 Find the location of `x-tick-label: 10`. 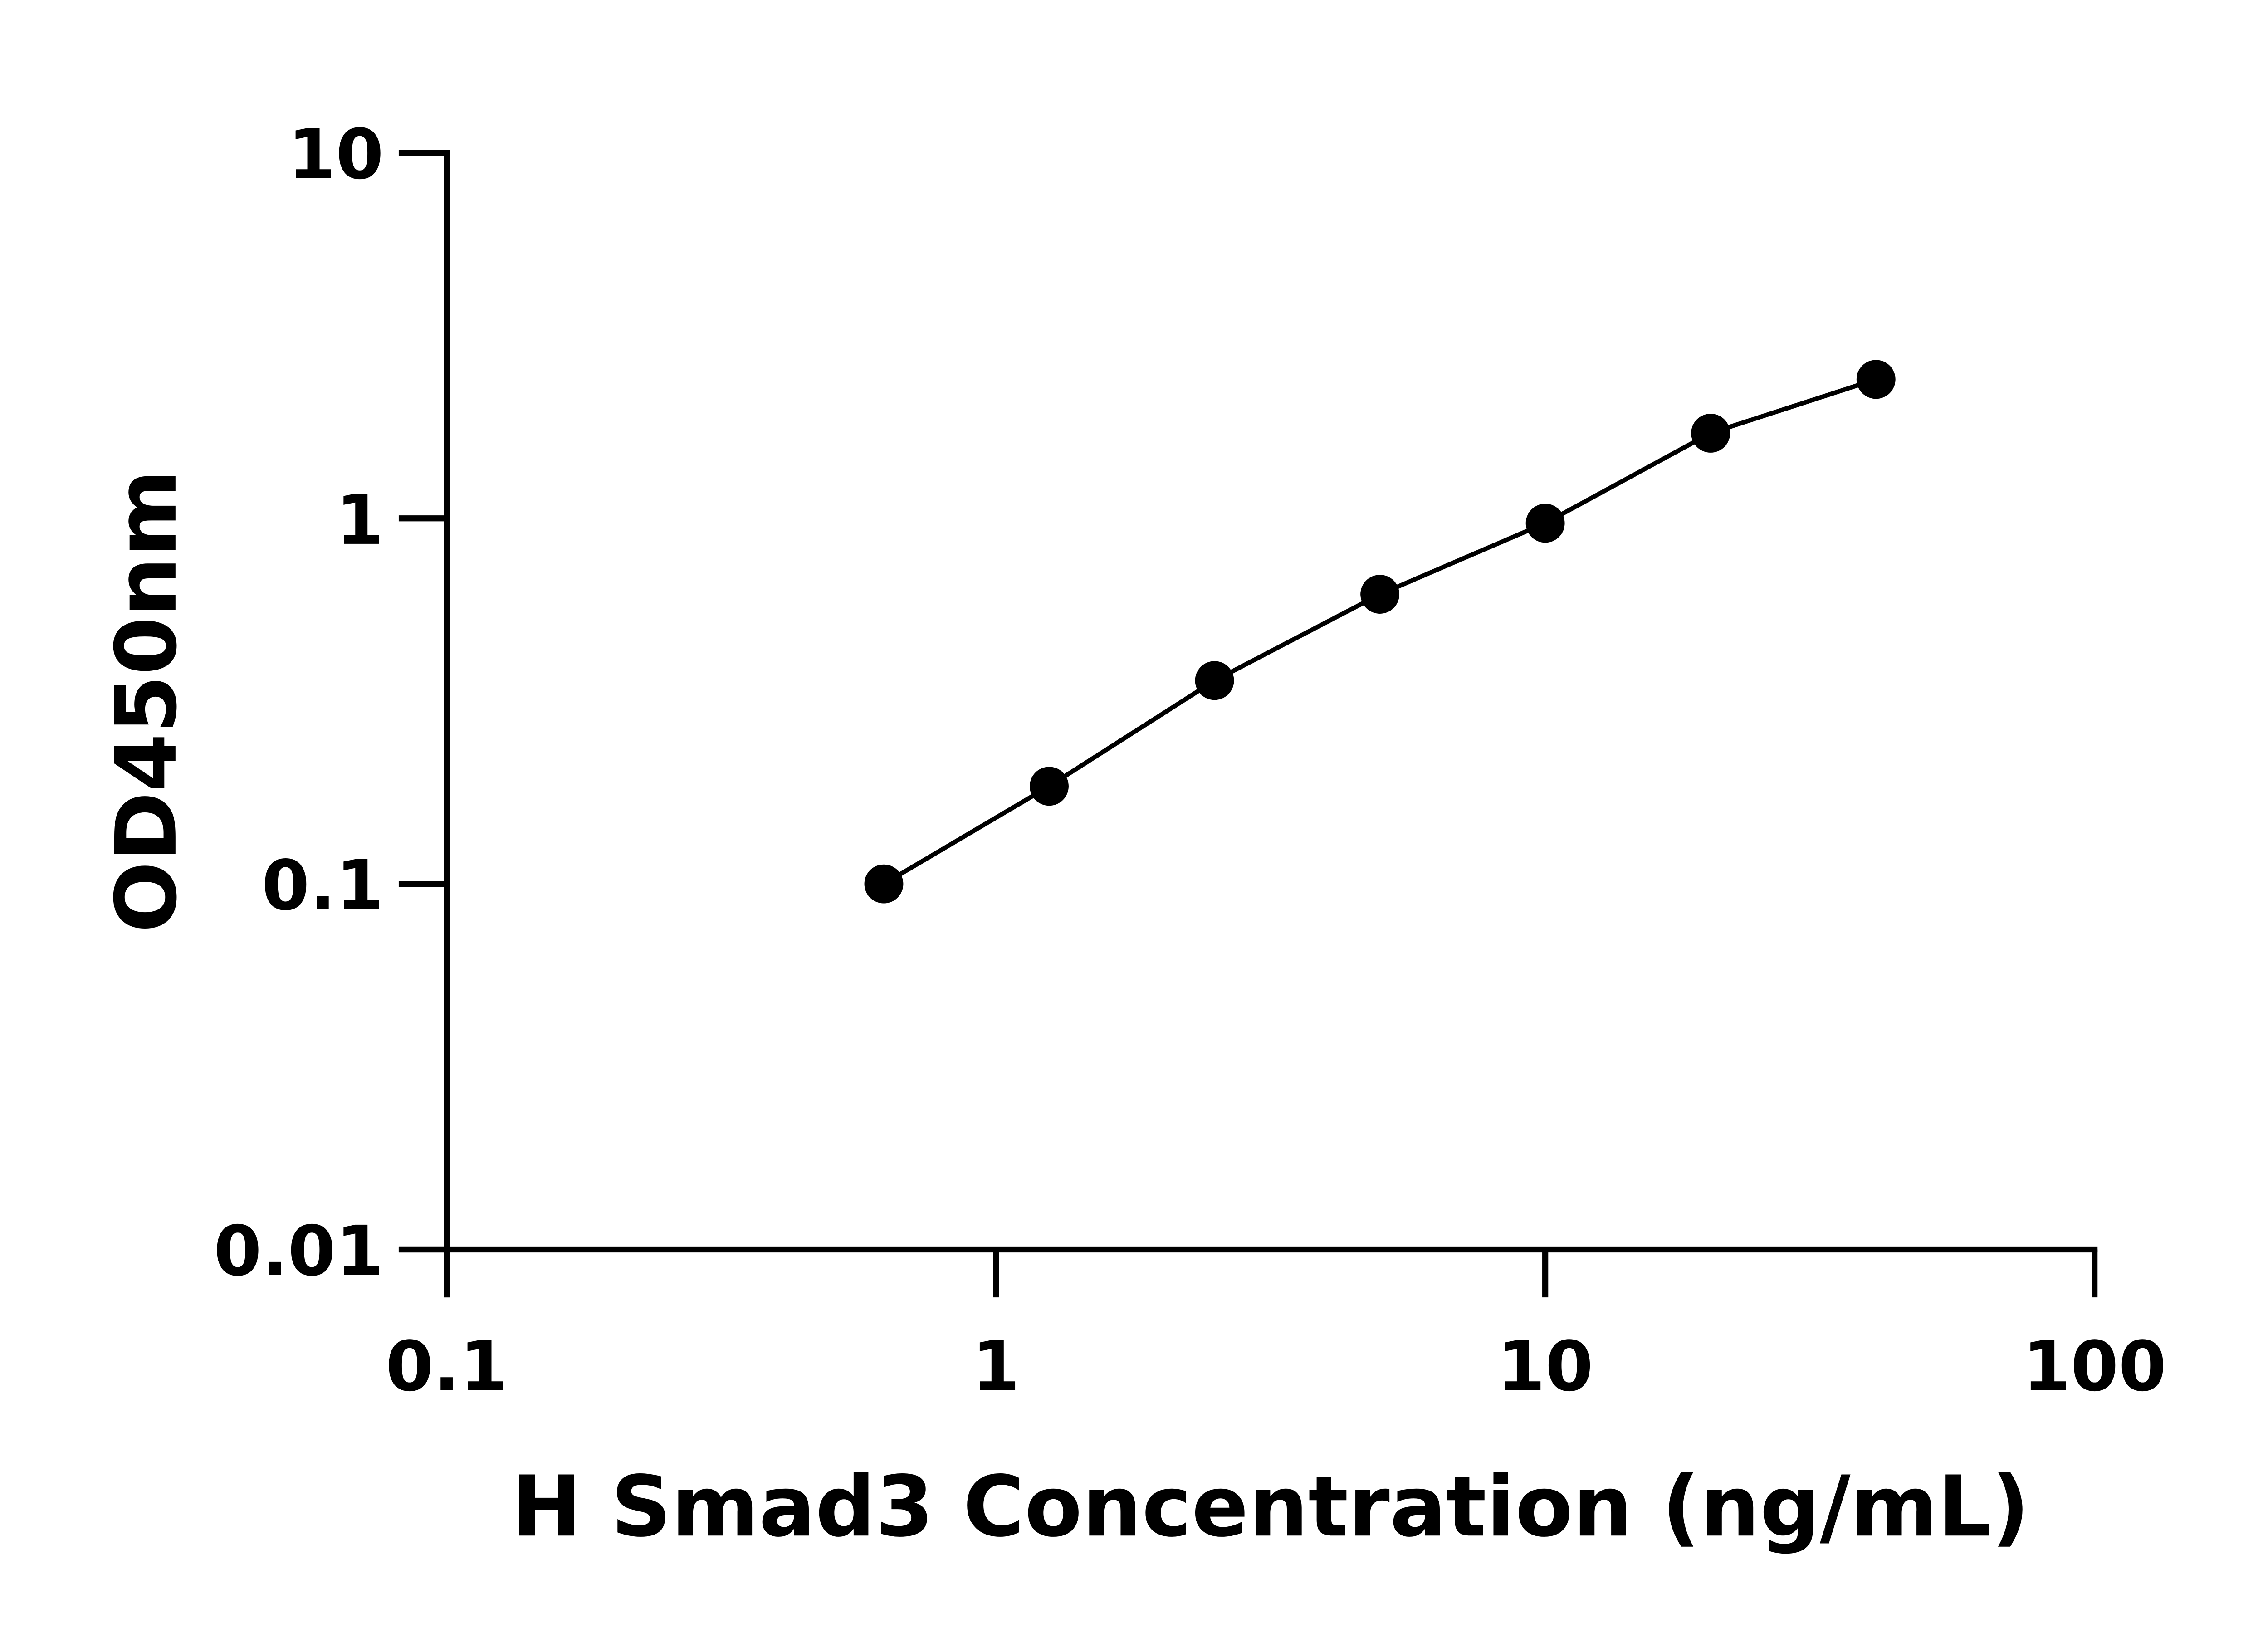

x-tick-label: 10 is located at coordinates (1545, 1366).